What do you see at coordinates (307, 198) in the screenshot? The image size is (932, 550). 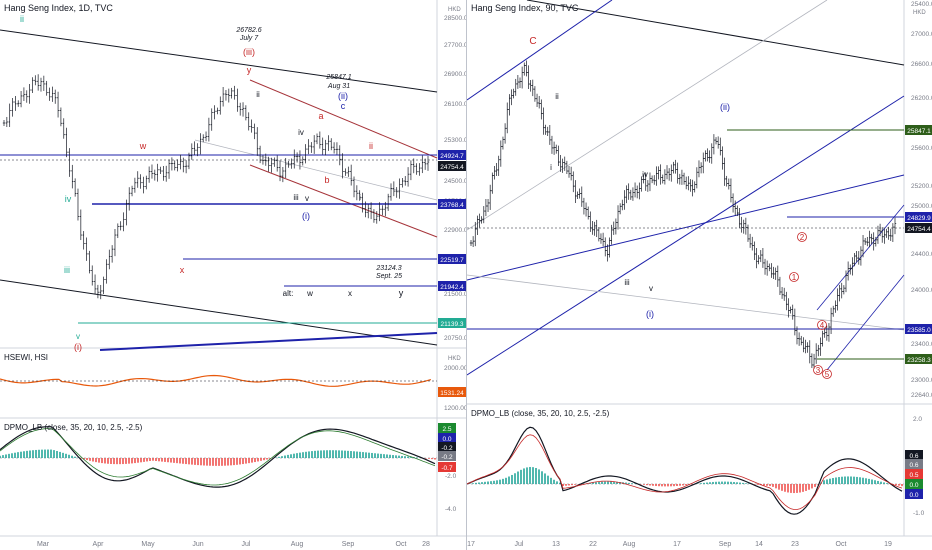 I see `wave-label: v` at bounding box center [307, 198].